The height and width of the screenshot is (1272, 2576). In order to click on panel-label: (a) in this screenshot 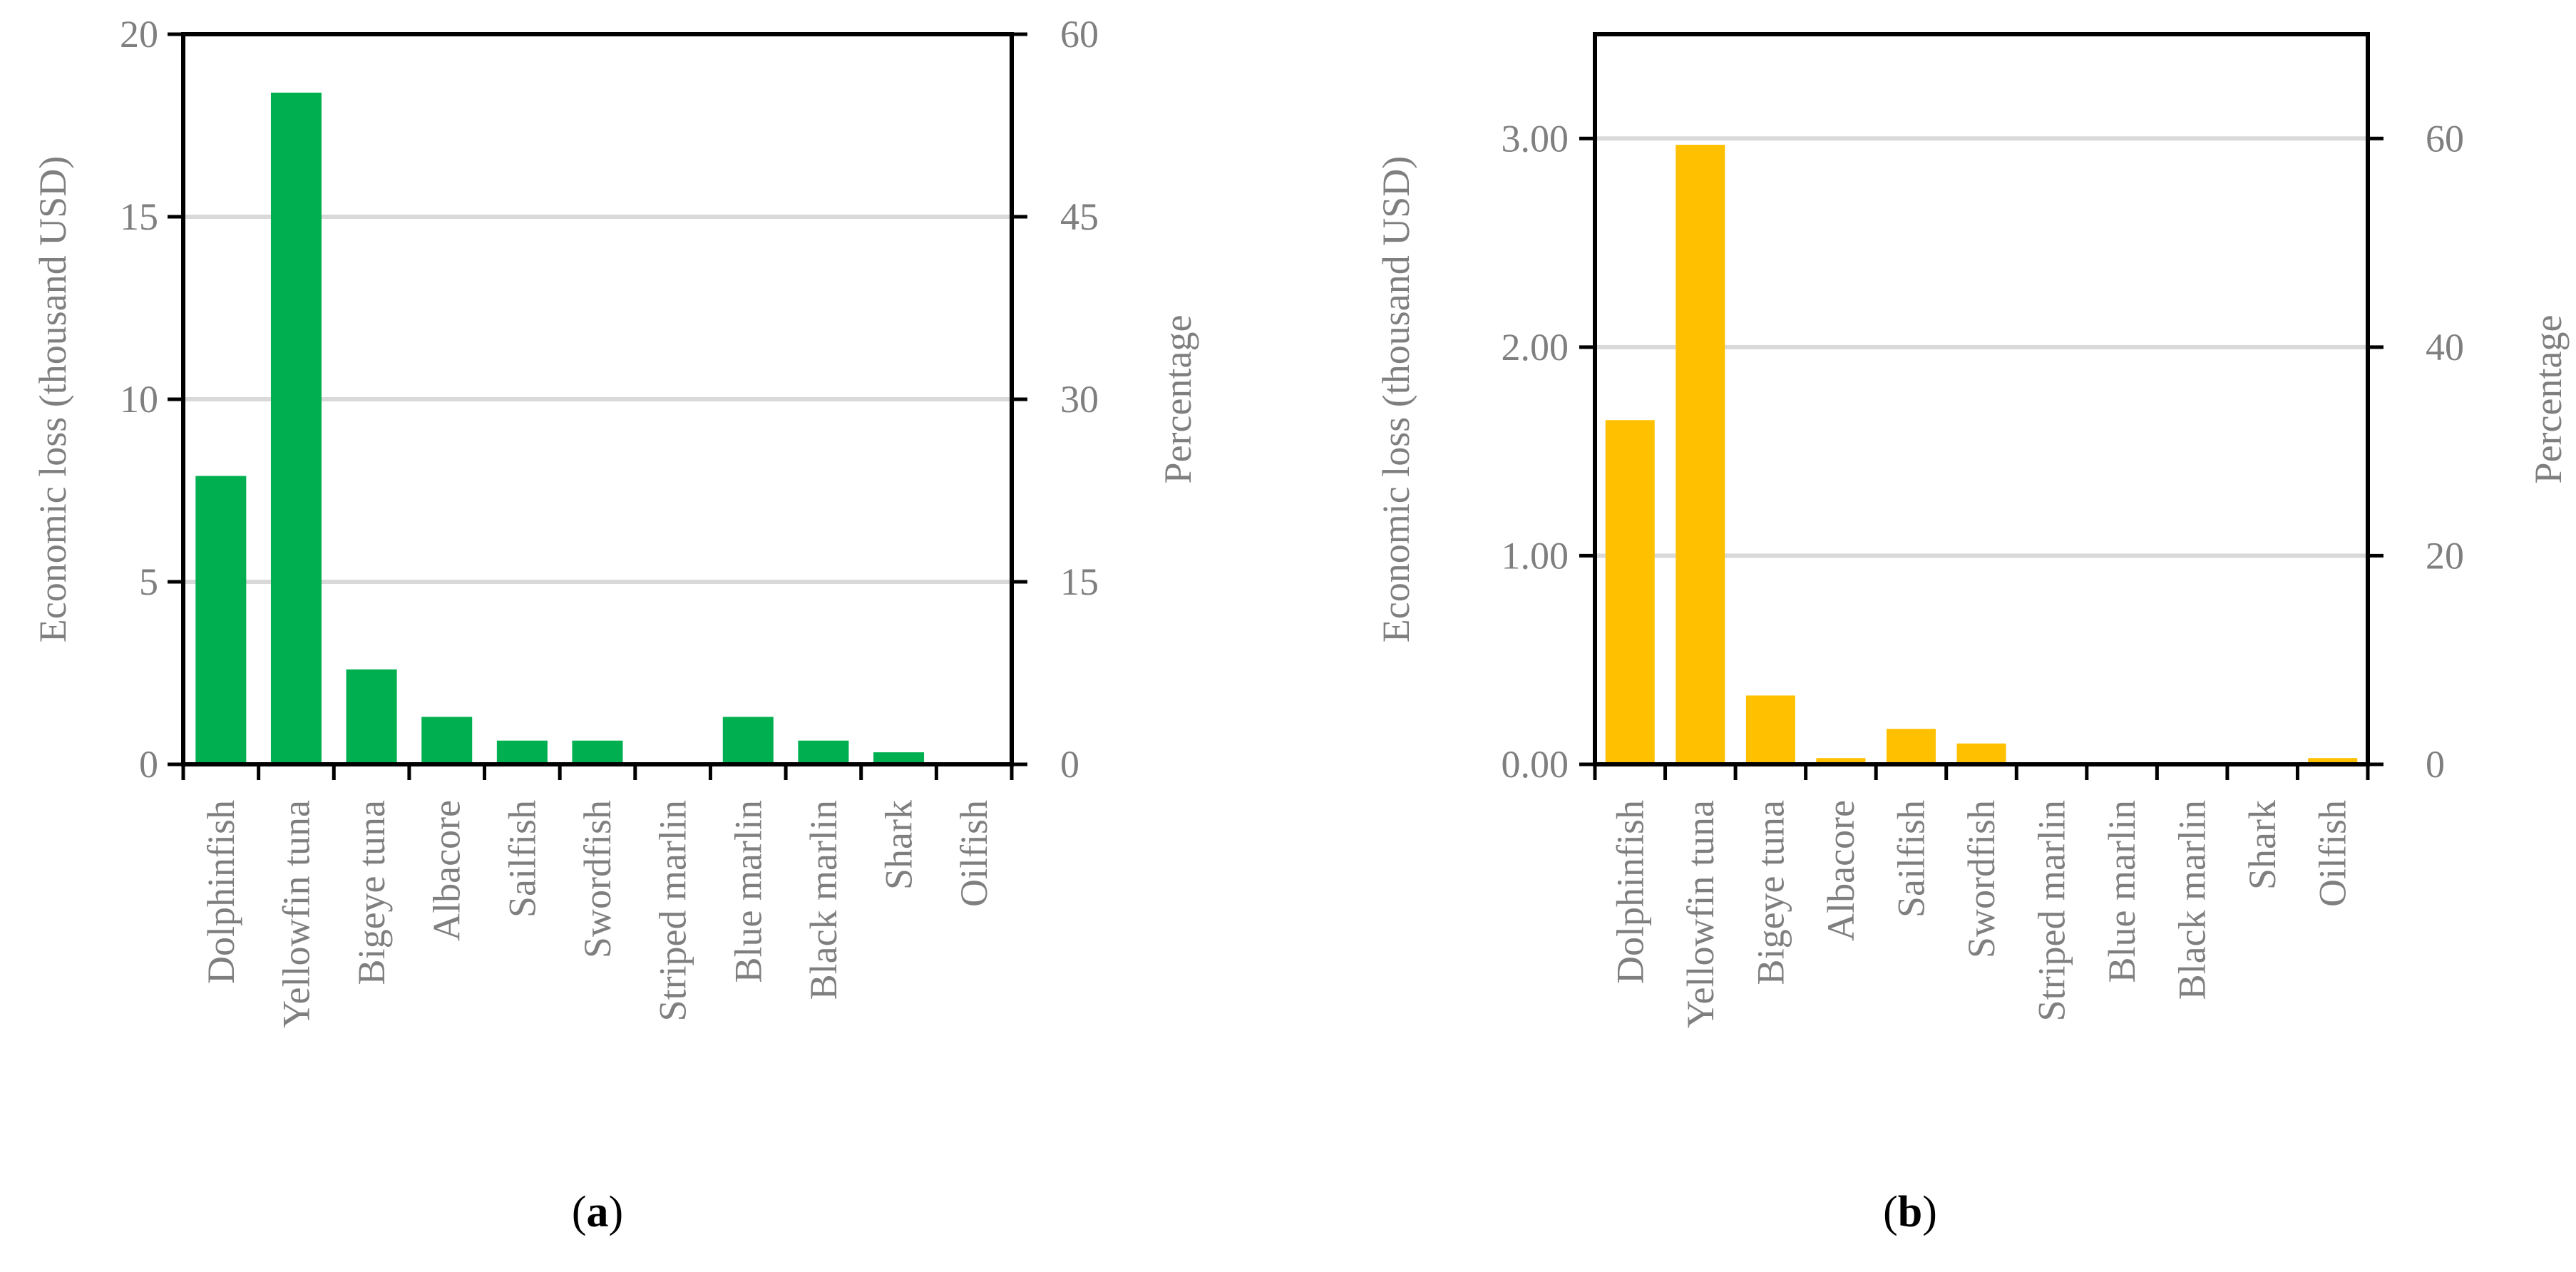, I will do `click(597, 1212)`.